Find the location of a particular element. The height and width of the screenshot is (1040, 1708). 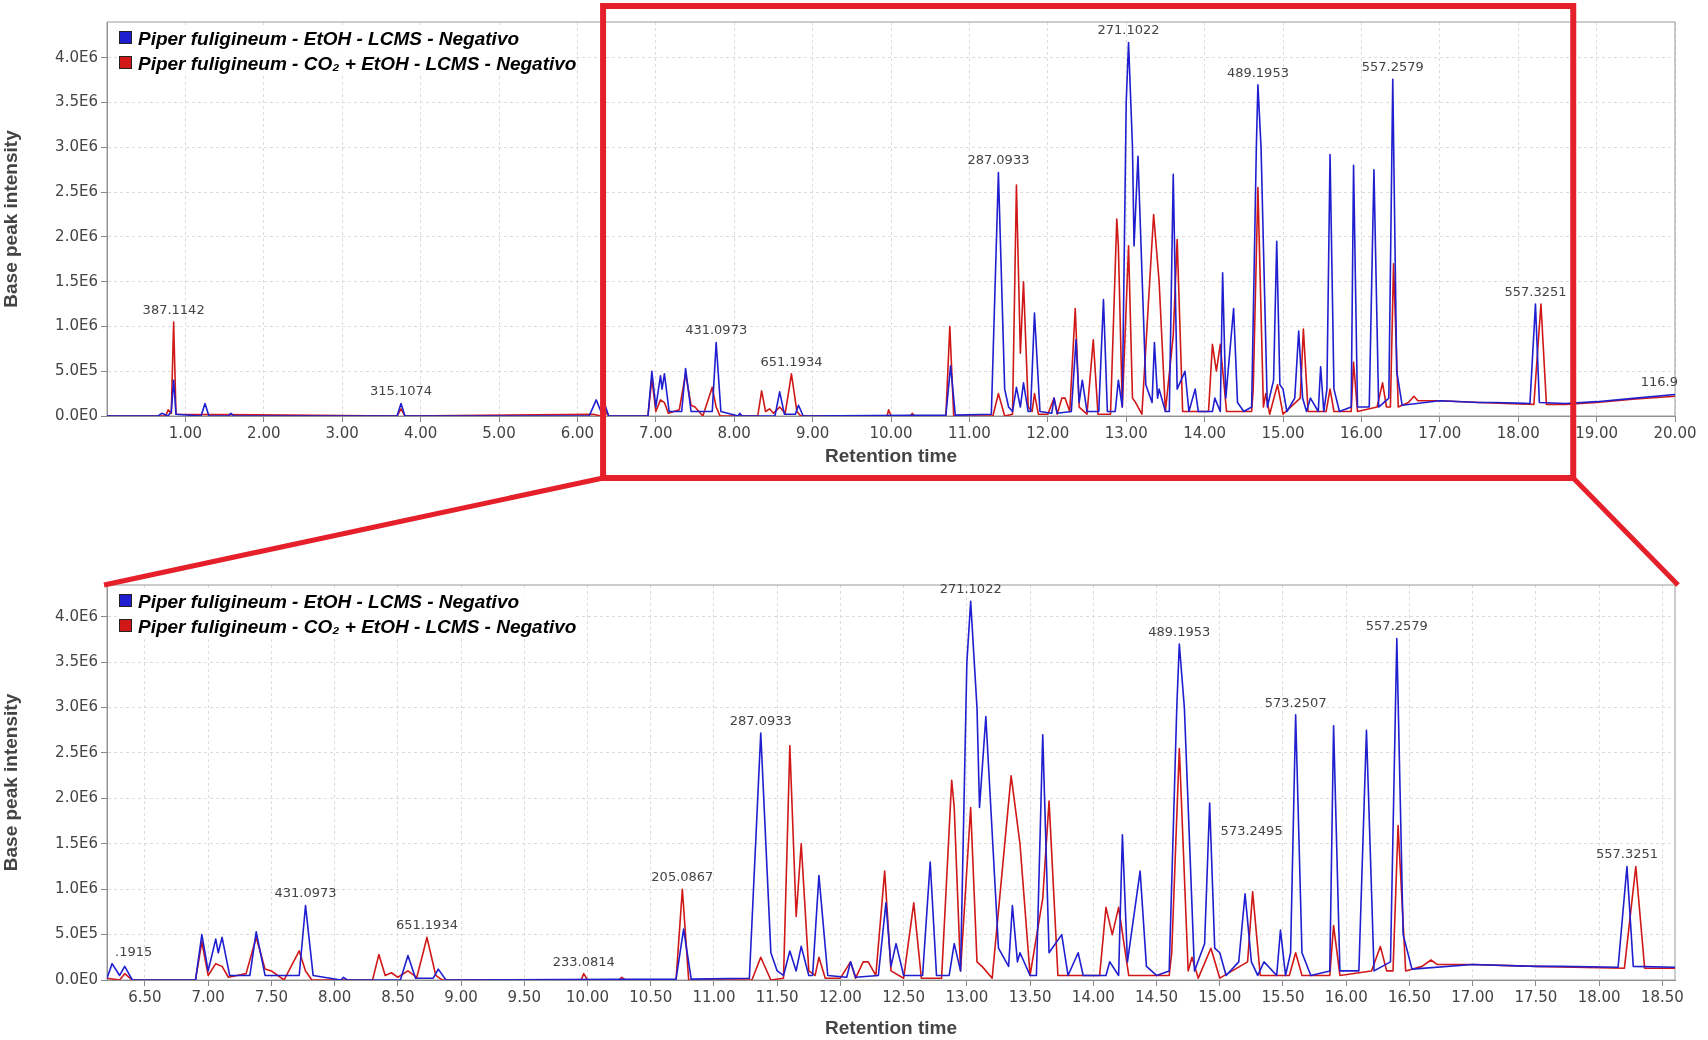

annotation: 233.0814 is located at coordinates (583, 961).